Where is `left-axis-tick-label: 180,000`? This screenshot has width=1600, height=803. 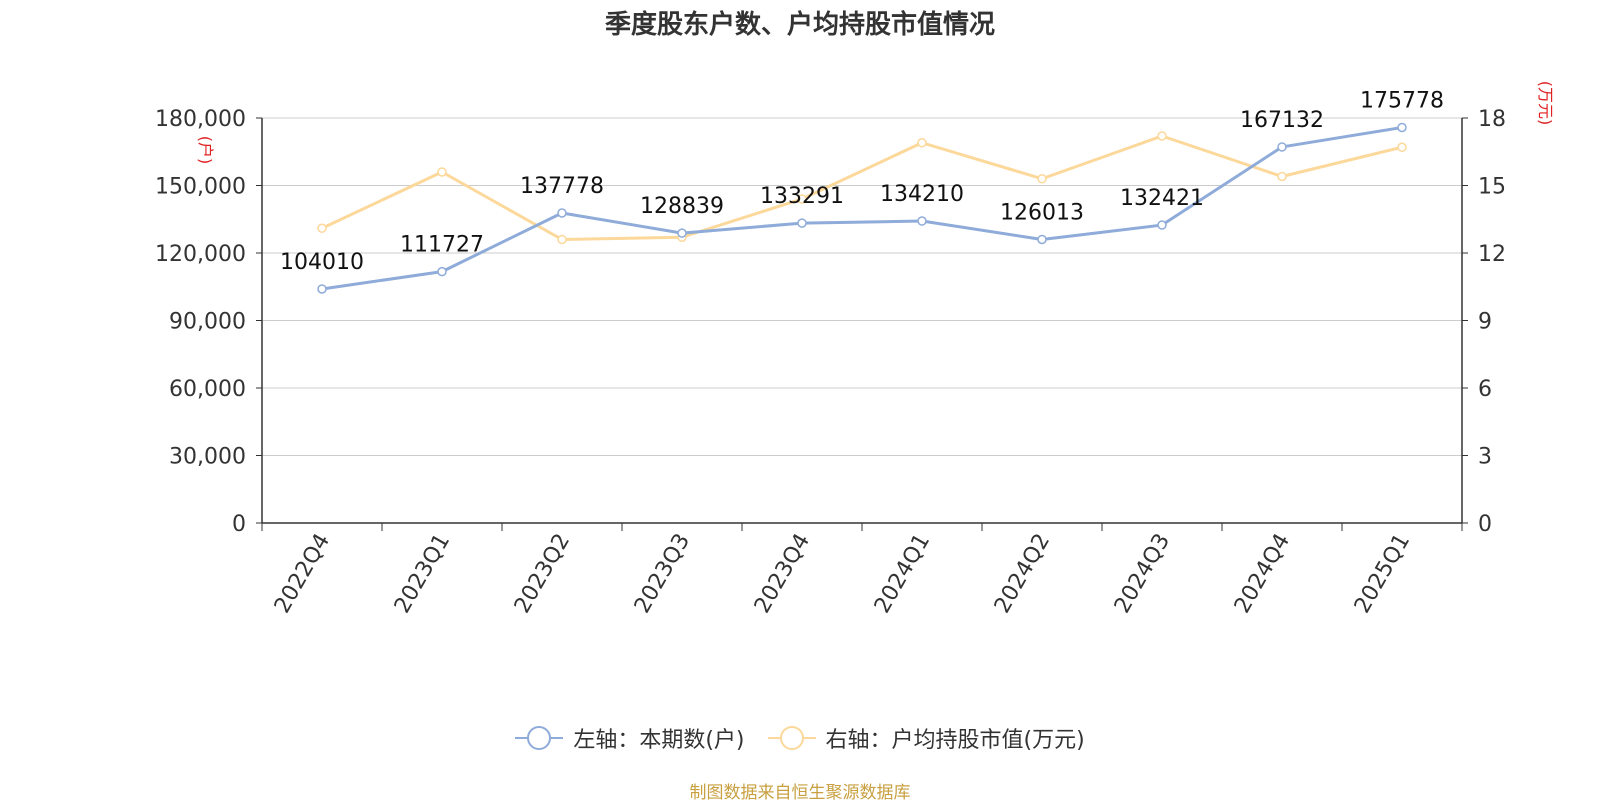
left-axis-tick-label: 180,000 is located at coordinates (200, 119).